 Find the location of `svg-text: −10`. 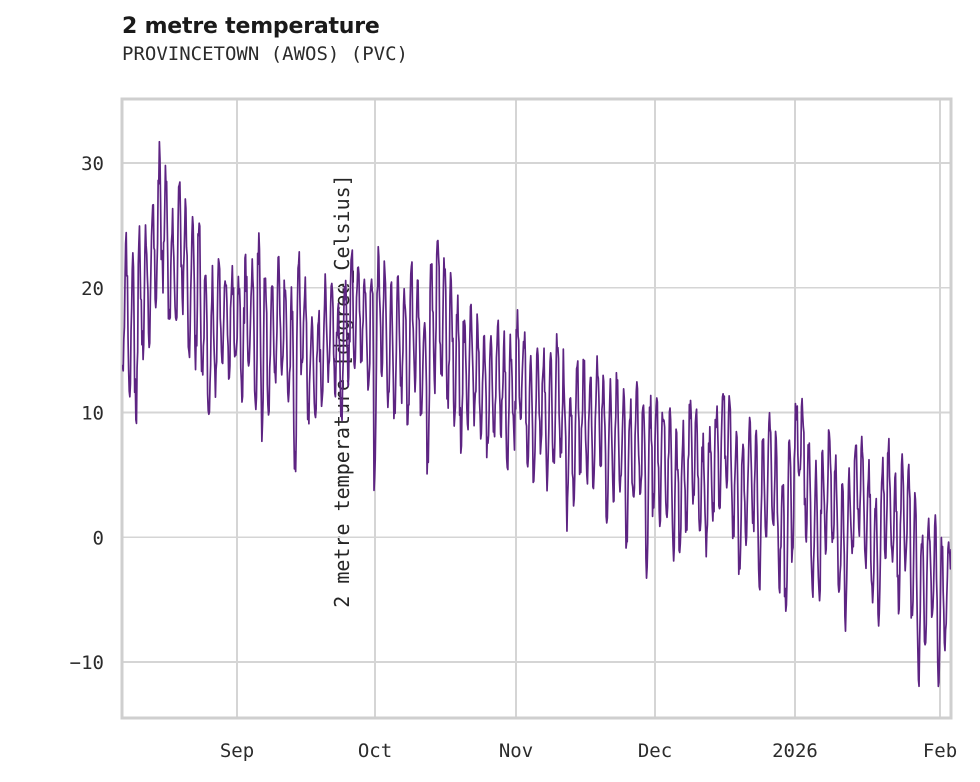

svg-text: −10 is located at coordinates (87, 663).